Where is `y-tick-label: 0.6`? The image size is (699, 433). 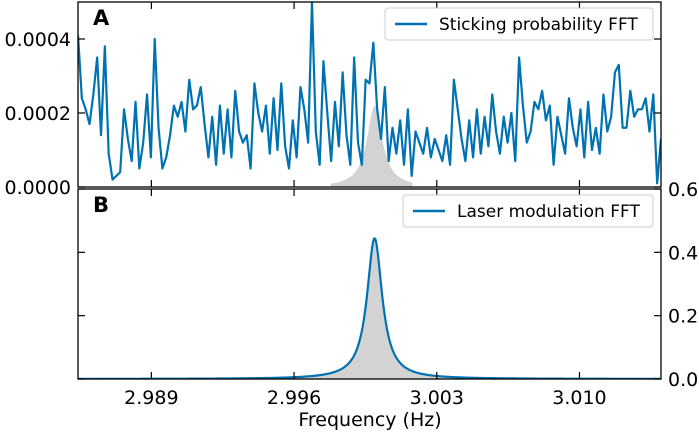
y-tick-label: 0.6 is located at coordinates (683, 190).